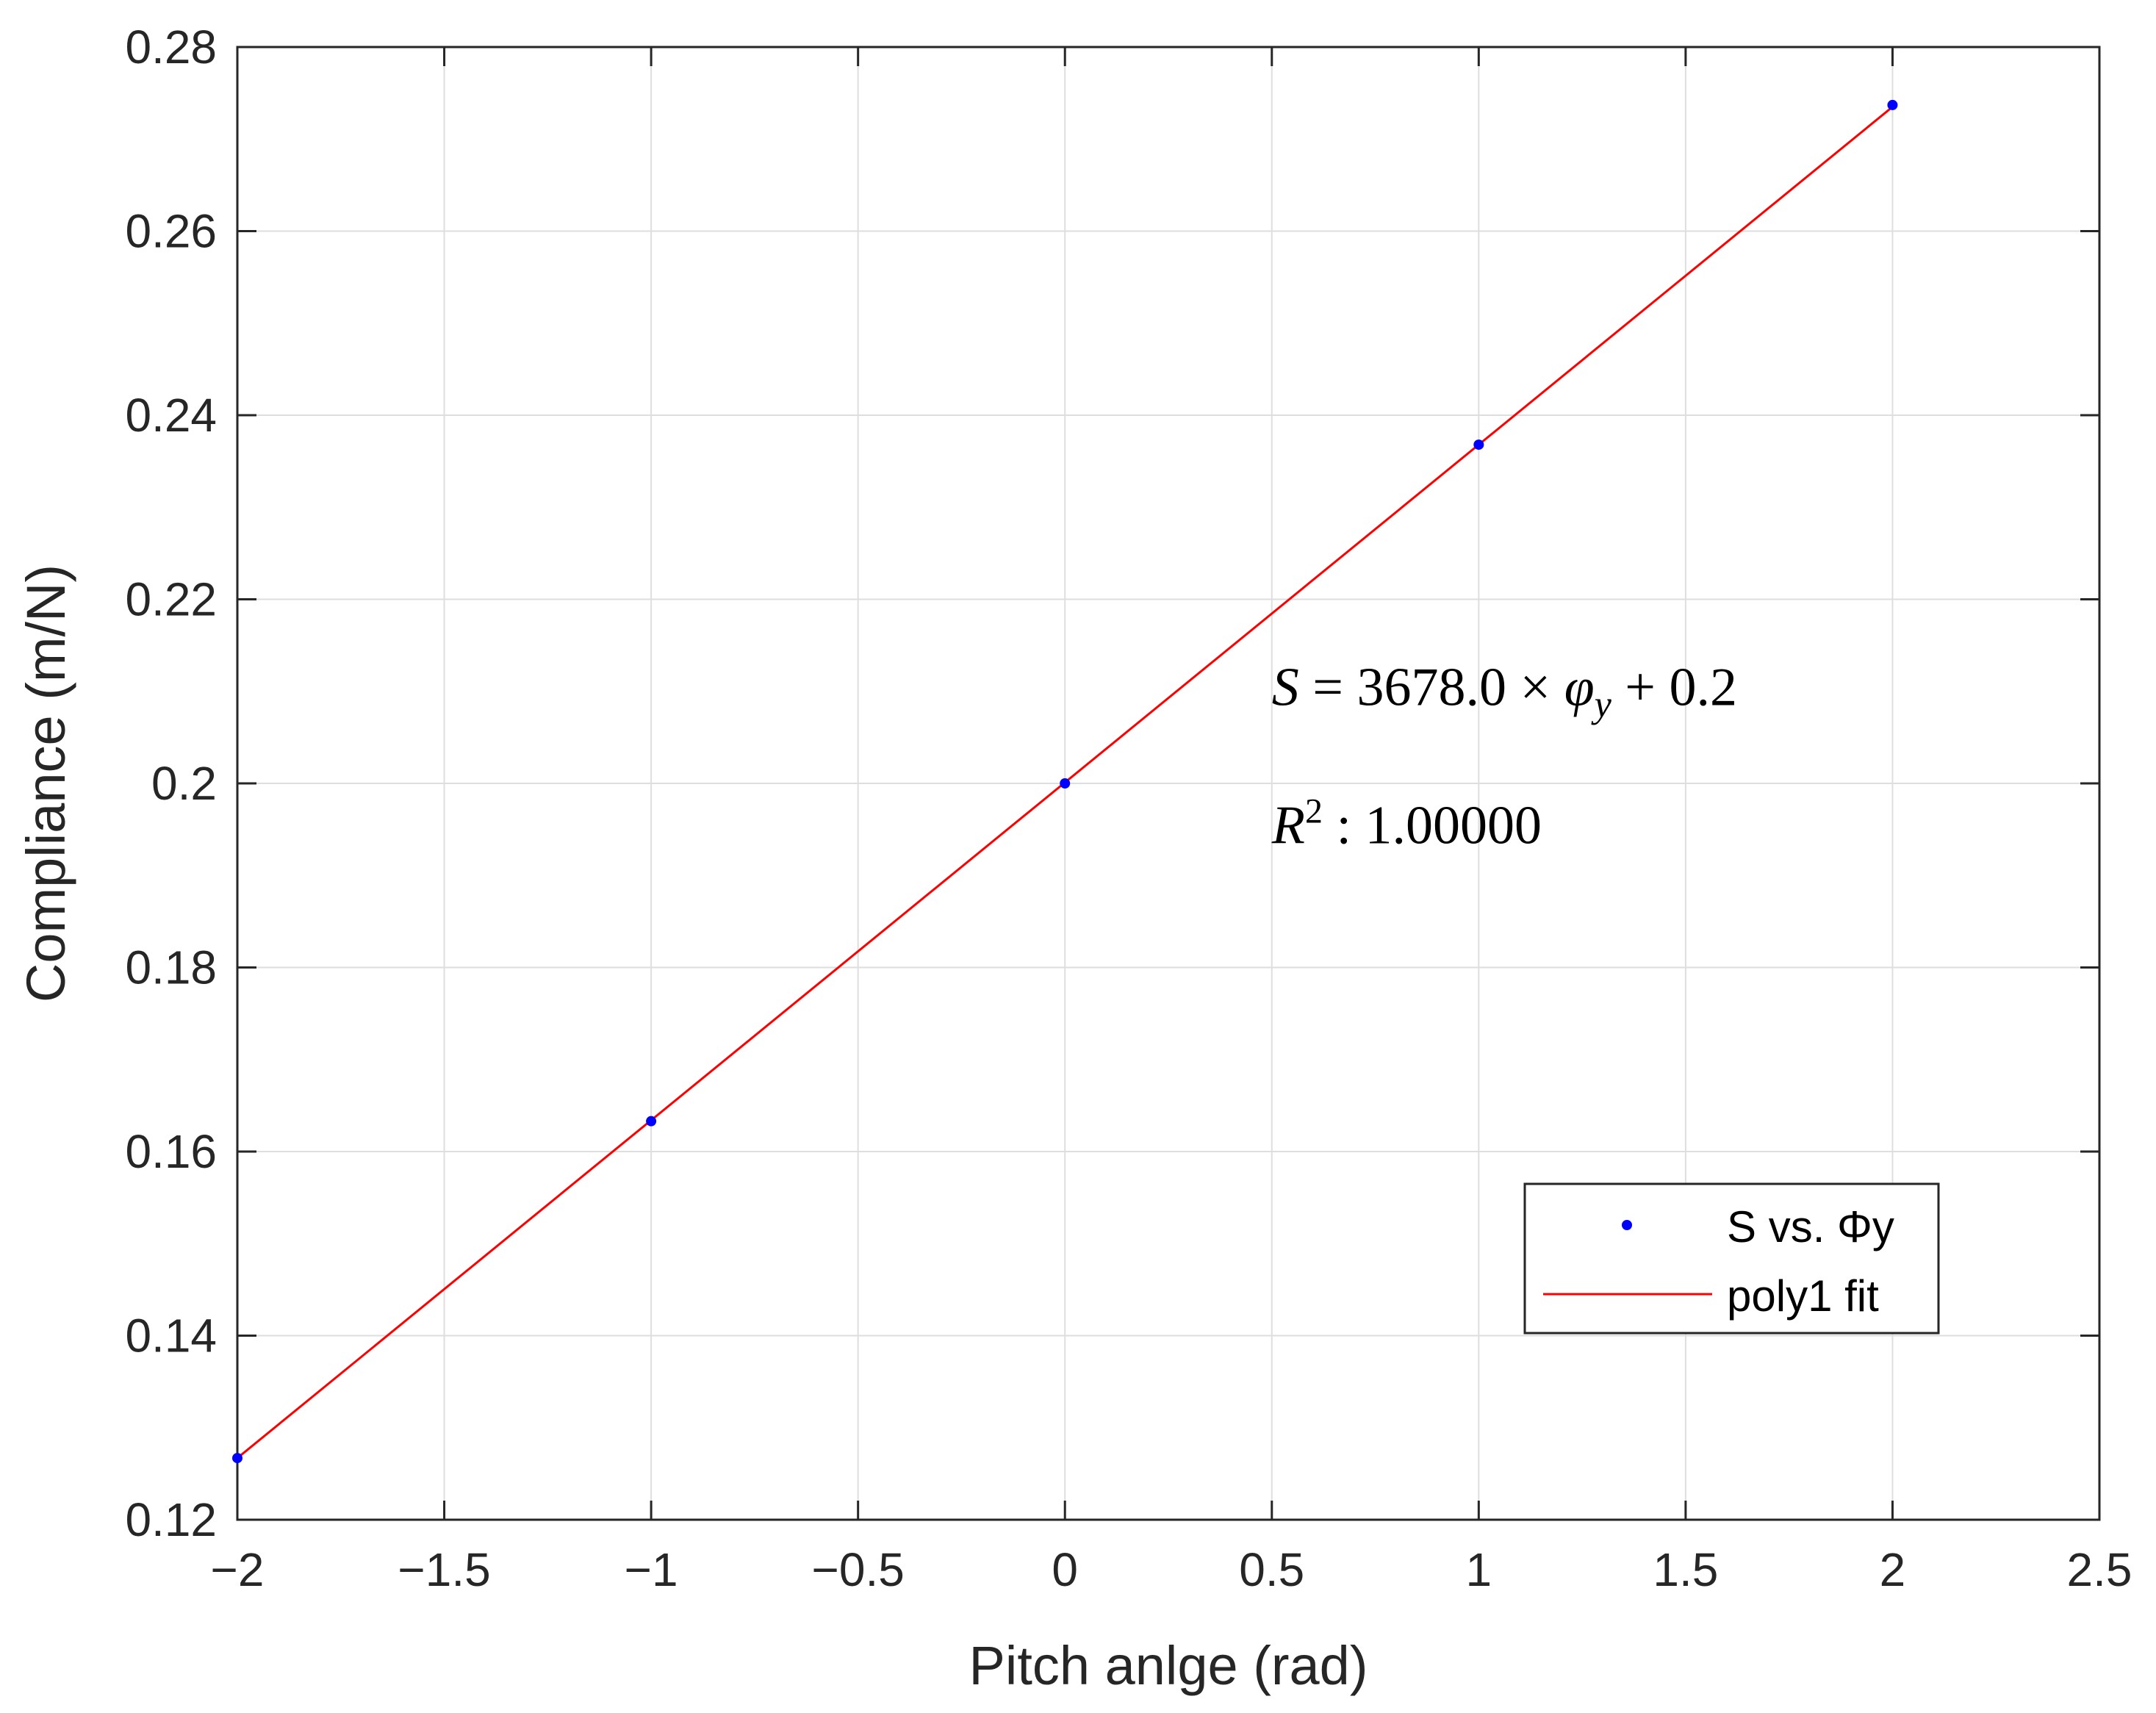 This screenshot has width=2156, height=1713. I want to click on y-axis-title: Compliance (m/N), so click(45, 783).